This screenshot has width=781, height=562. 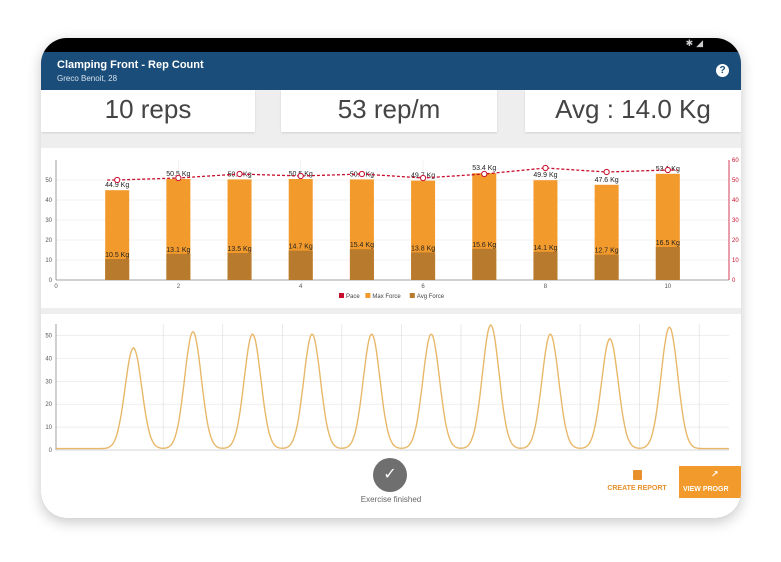 I want to click on y-right-tick-label: 60, so click(x=735, y=161).